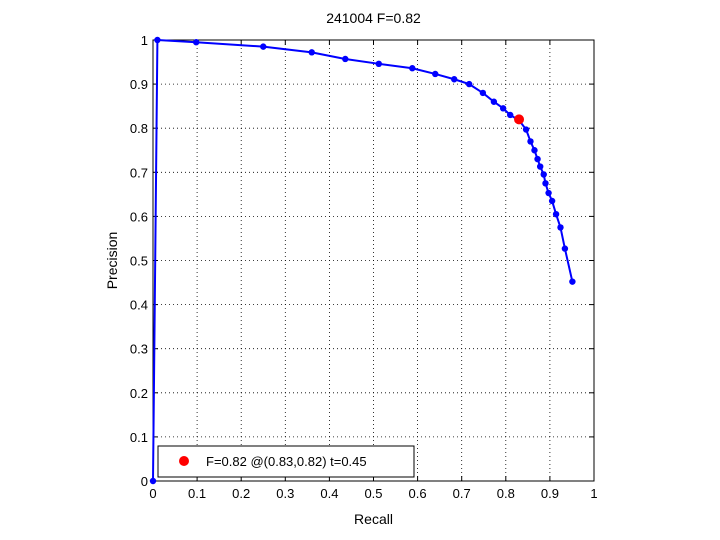 The height and width of the screenshot is (540, 720). I want to click on x-tick-label: 0.4, so click(329, 493).